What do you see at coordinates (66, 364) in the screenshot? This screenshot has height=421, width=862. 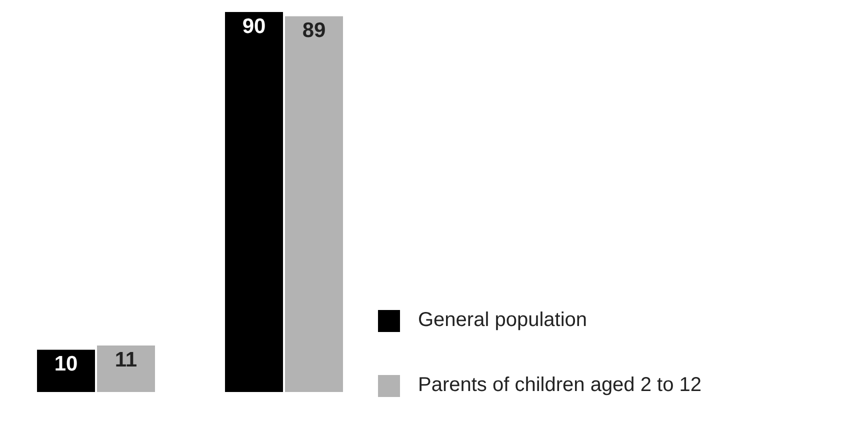 I see `data-label: 10` at bounding box center [66, 364].